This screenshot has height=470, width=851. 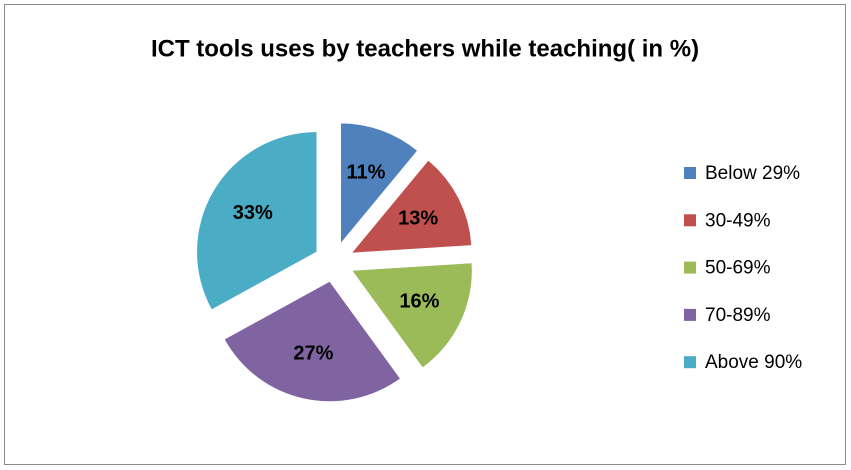 I want to click on data-label: 33%, so click(x=253, y=213).